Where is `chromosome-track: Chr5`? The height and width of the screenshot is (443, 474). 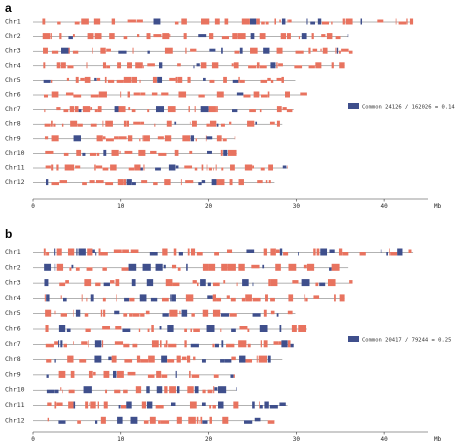
chromosome-track: Chr5 is located at coordinates (150, 313).